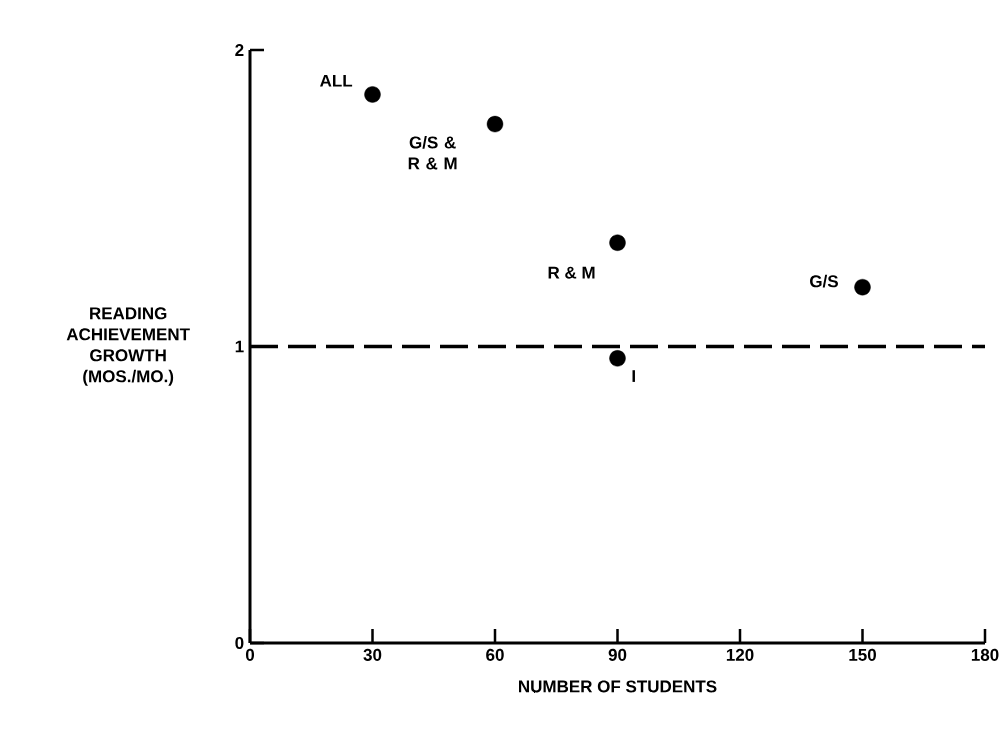 This screenshot has height=730, width=1003. I want to click on y-tick-label: 2, so click(239, 50).